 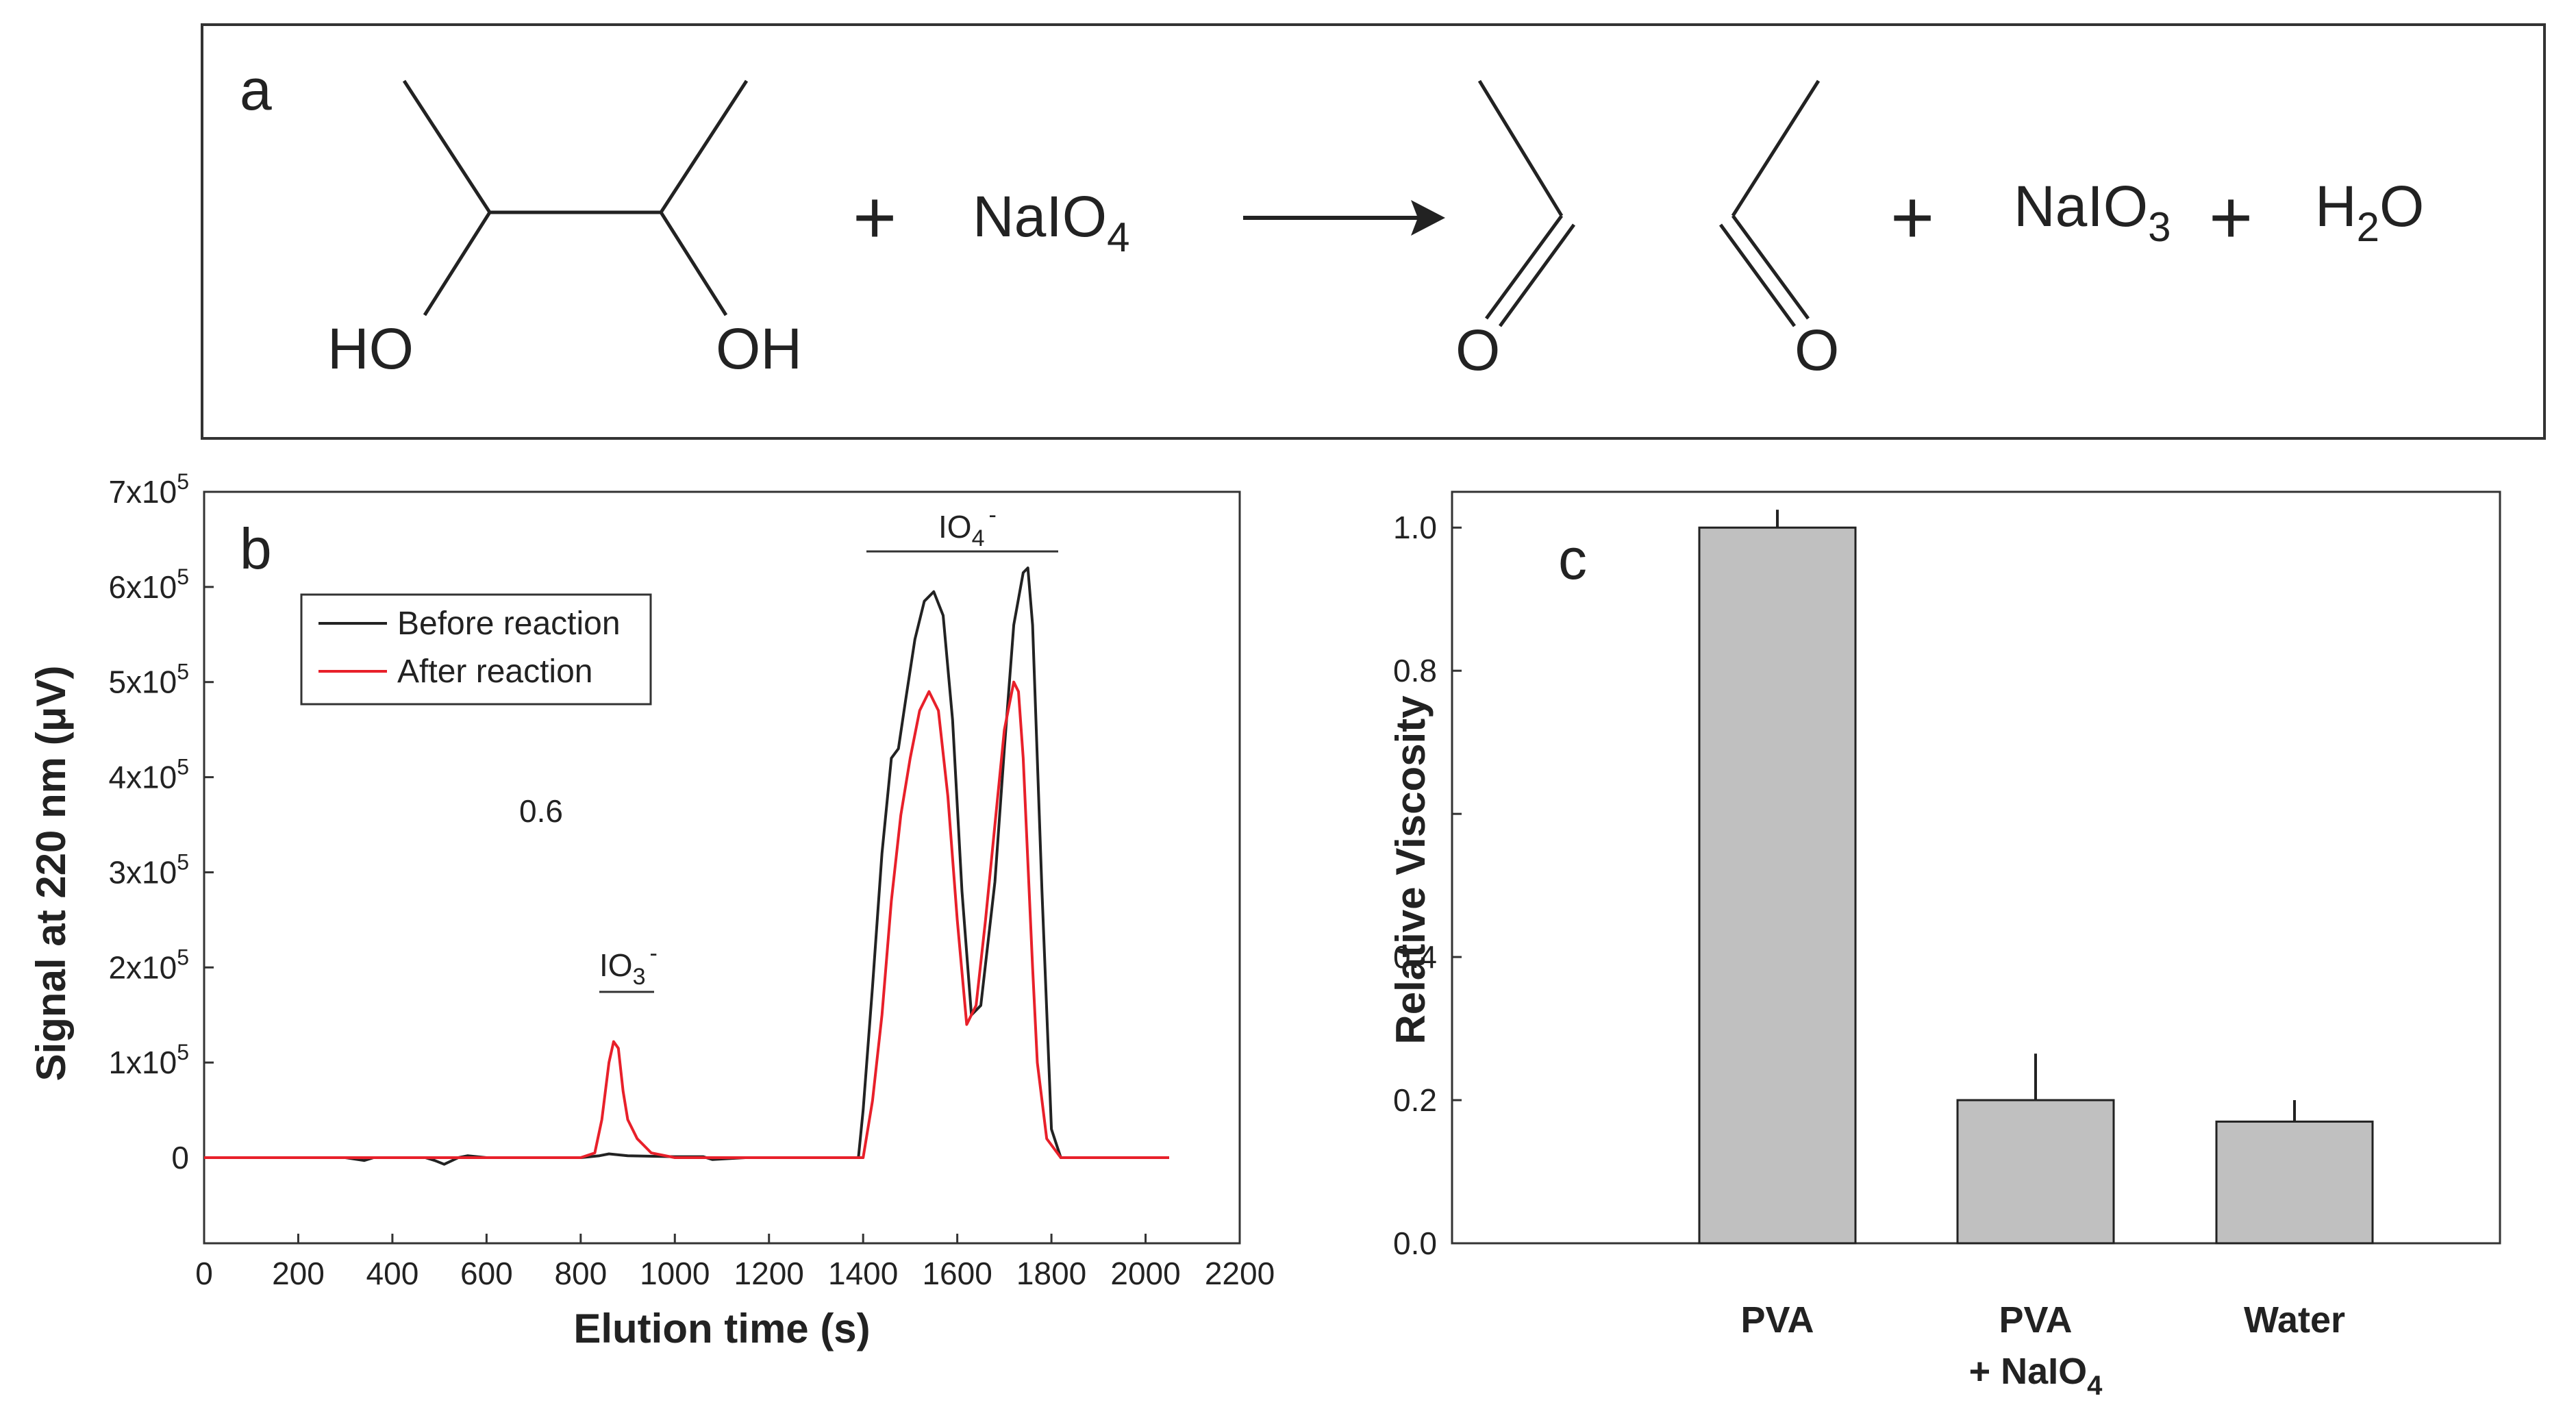 I want to click on iodate-formula: NaIO3, so click(x=2092, y=212).